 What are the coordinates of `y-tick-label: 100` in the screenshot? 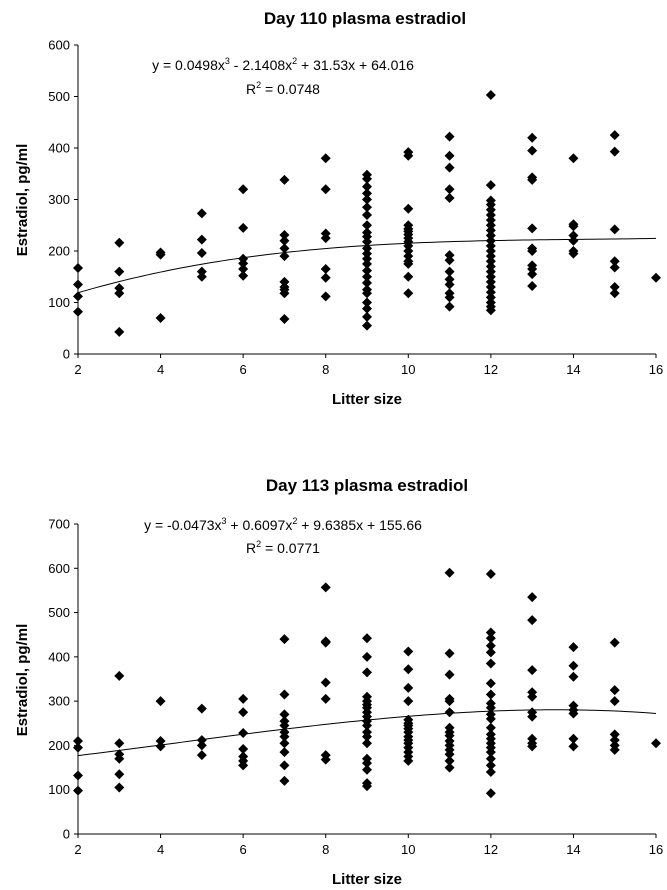 It's located at (59, 789).